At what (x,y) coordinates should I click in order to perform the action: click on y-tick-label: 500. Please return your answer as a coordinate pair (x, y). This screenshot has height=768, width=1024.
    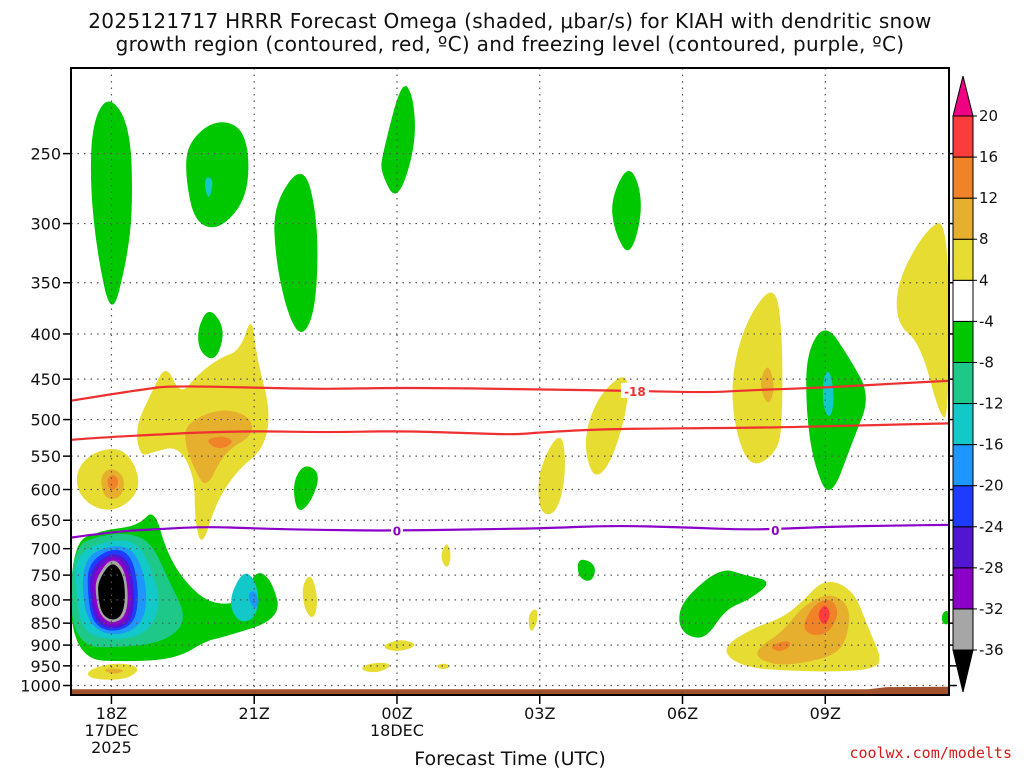
    Looking at the image, I should click on (45, 420).